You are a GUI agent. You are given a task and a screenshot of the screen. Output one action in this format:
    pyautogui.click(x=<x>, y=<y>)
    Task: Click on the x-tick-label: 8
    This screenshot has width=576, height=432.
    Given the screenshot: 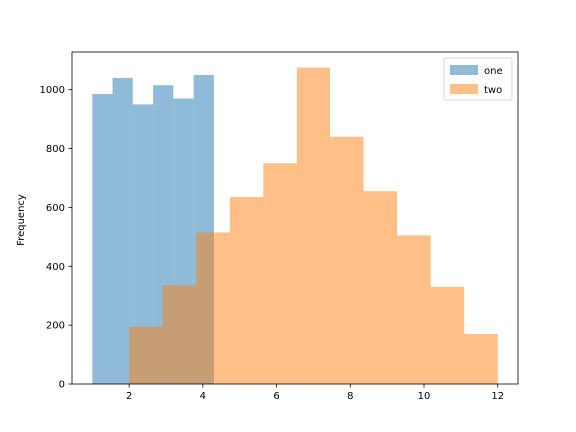 What is the action you would take?
    pyautogui.click(x=350, y=396)
    